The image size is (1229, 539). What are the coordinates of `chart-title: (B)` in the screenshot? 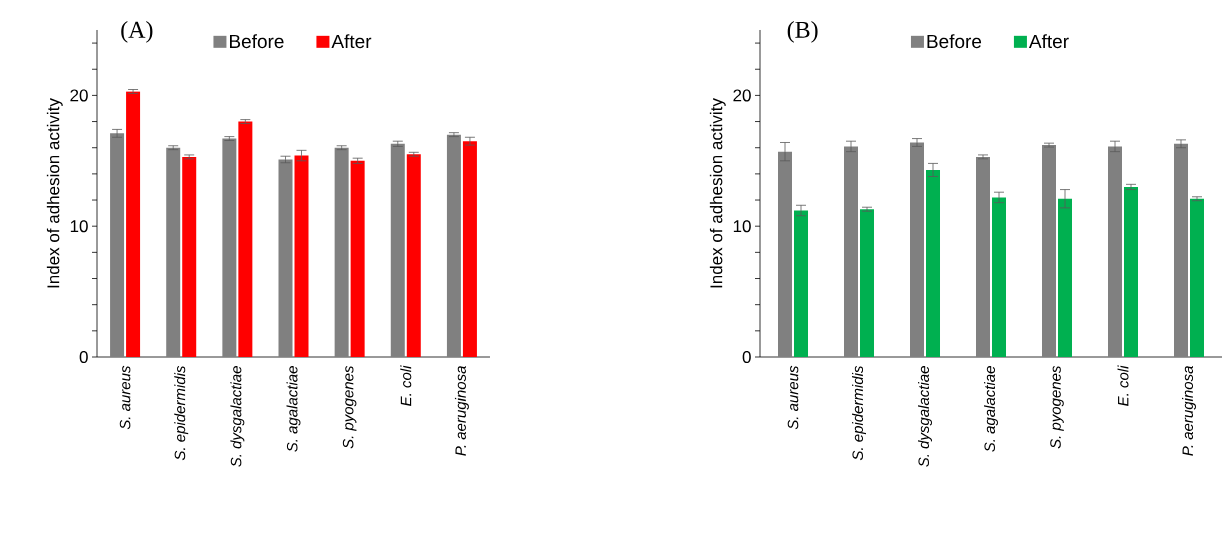 It's located at (802, 31).